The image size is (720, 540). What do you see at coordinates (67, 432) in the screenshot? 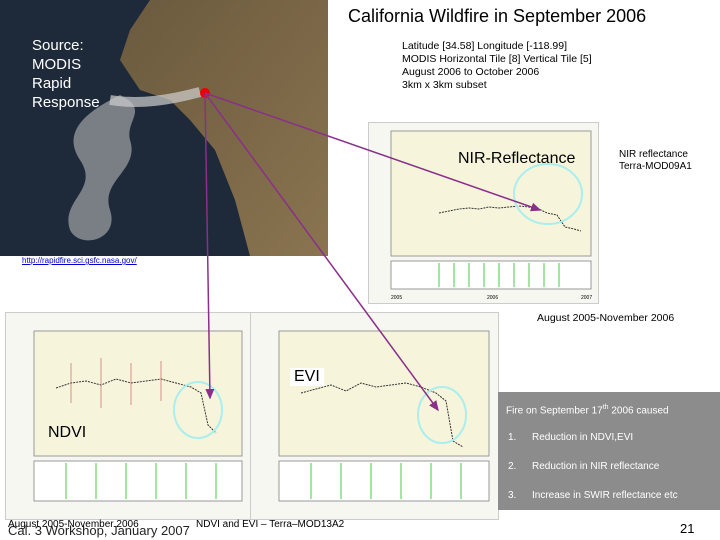
I see `ndvi-label: NDVI` at bounding box center [67, 432].